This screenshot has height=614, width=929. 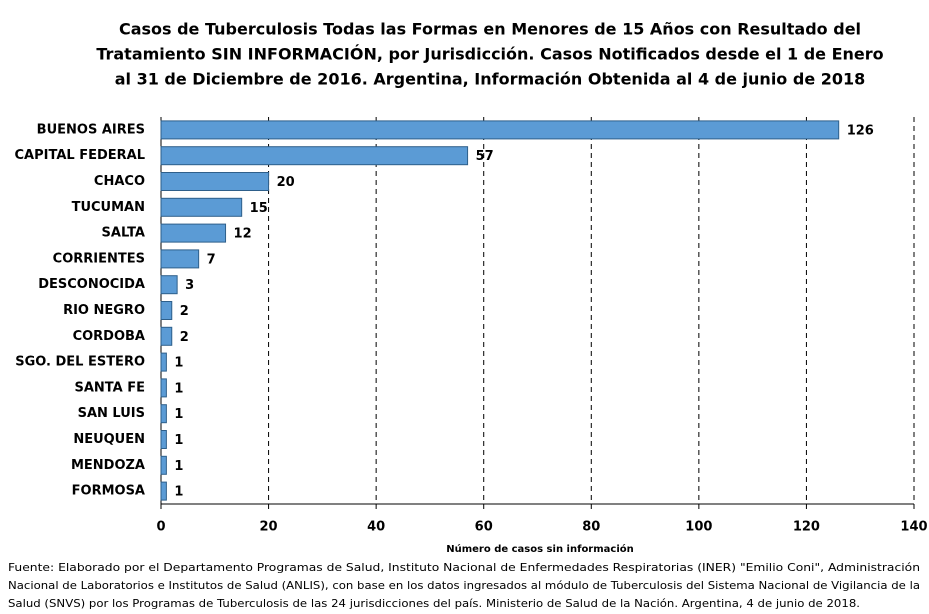 What do you see at coordinates (698, 527) in the screenshot?
I see `x-tick-label: 100` at bounding box center [698, 527].